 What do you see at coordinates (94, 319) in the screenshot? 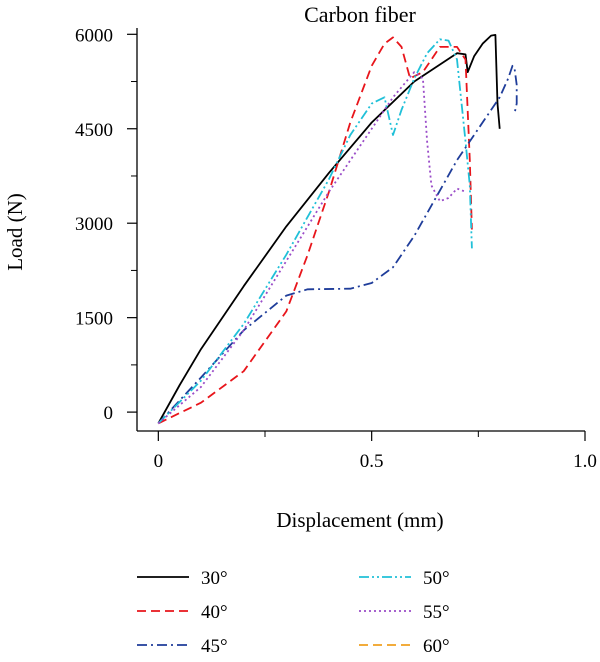
I see `y-tick-label-1: 1500` at bounding box center [94, 319].